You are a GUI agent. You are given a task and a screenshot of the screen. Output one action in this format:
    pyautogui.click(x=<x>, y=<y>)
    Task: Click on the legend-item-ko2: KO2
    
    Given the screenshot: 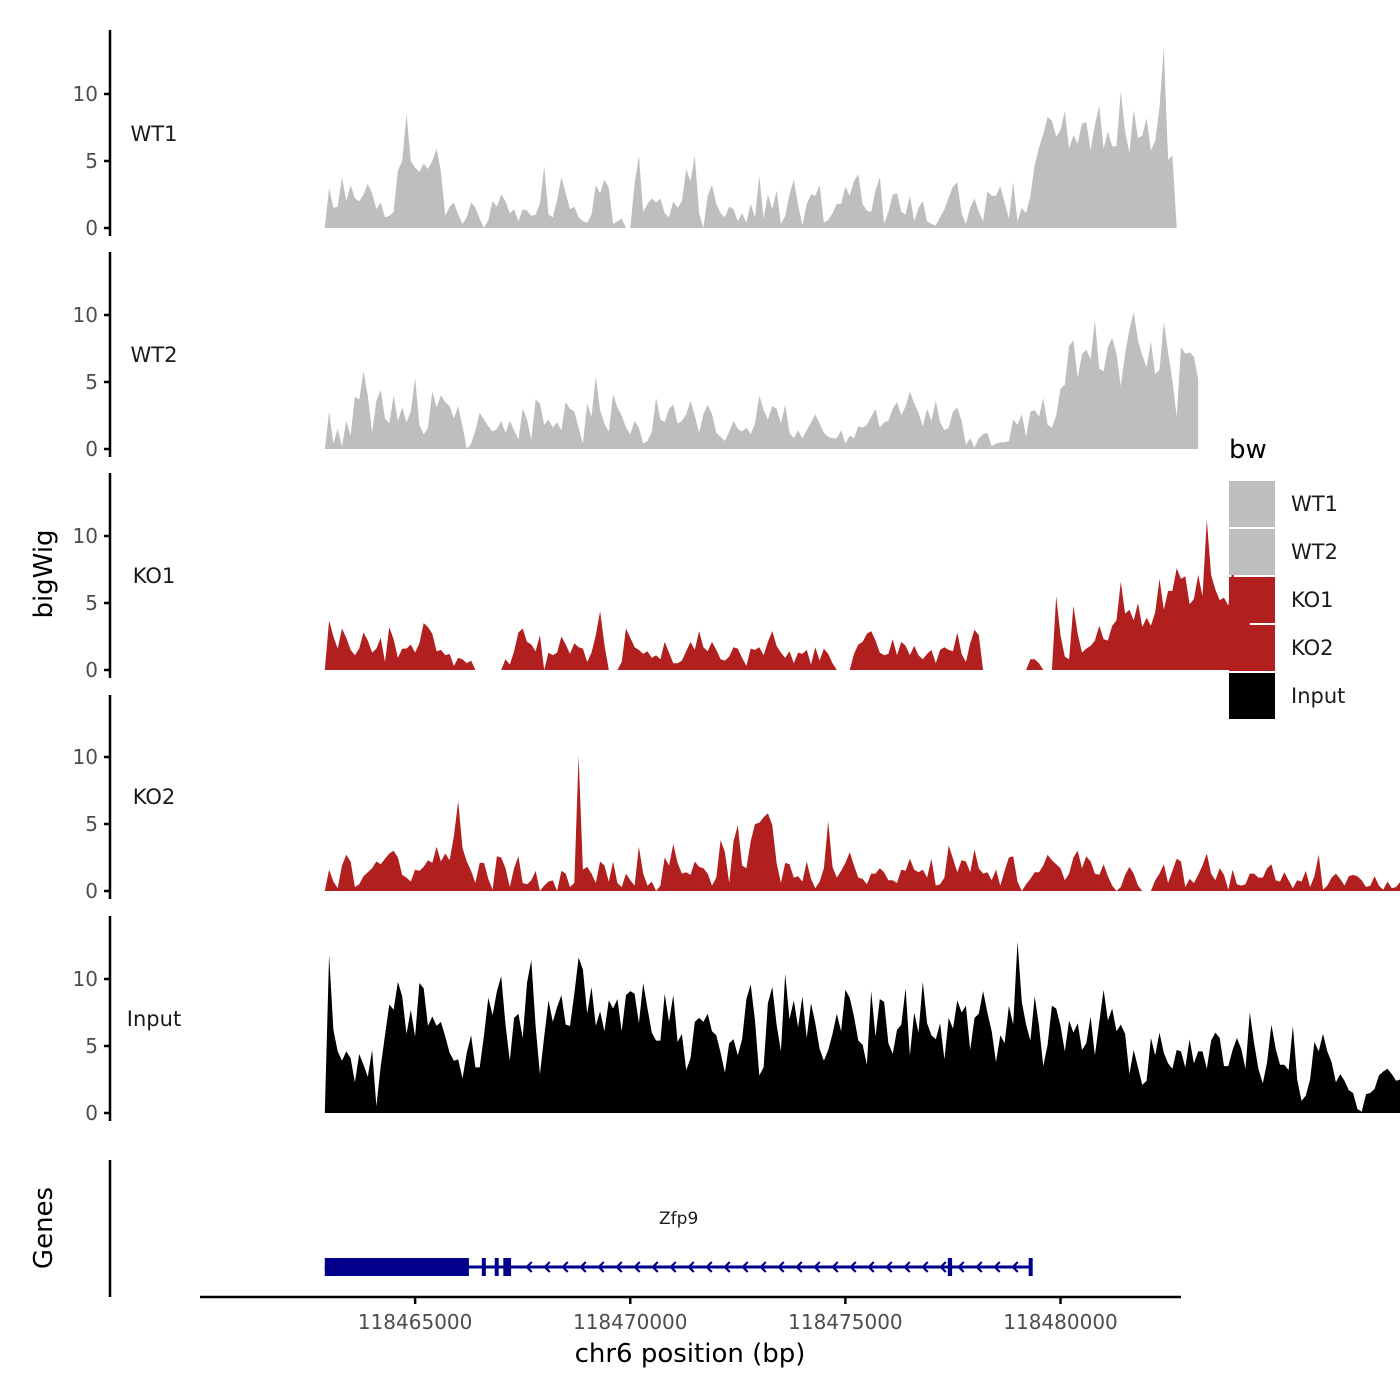 What is the action you would take?
    pyautogui.click(x=1281, y=648)
    